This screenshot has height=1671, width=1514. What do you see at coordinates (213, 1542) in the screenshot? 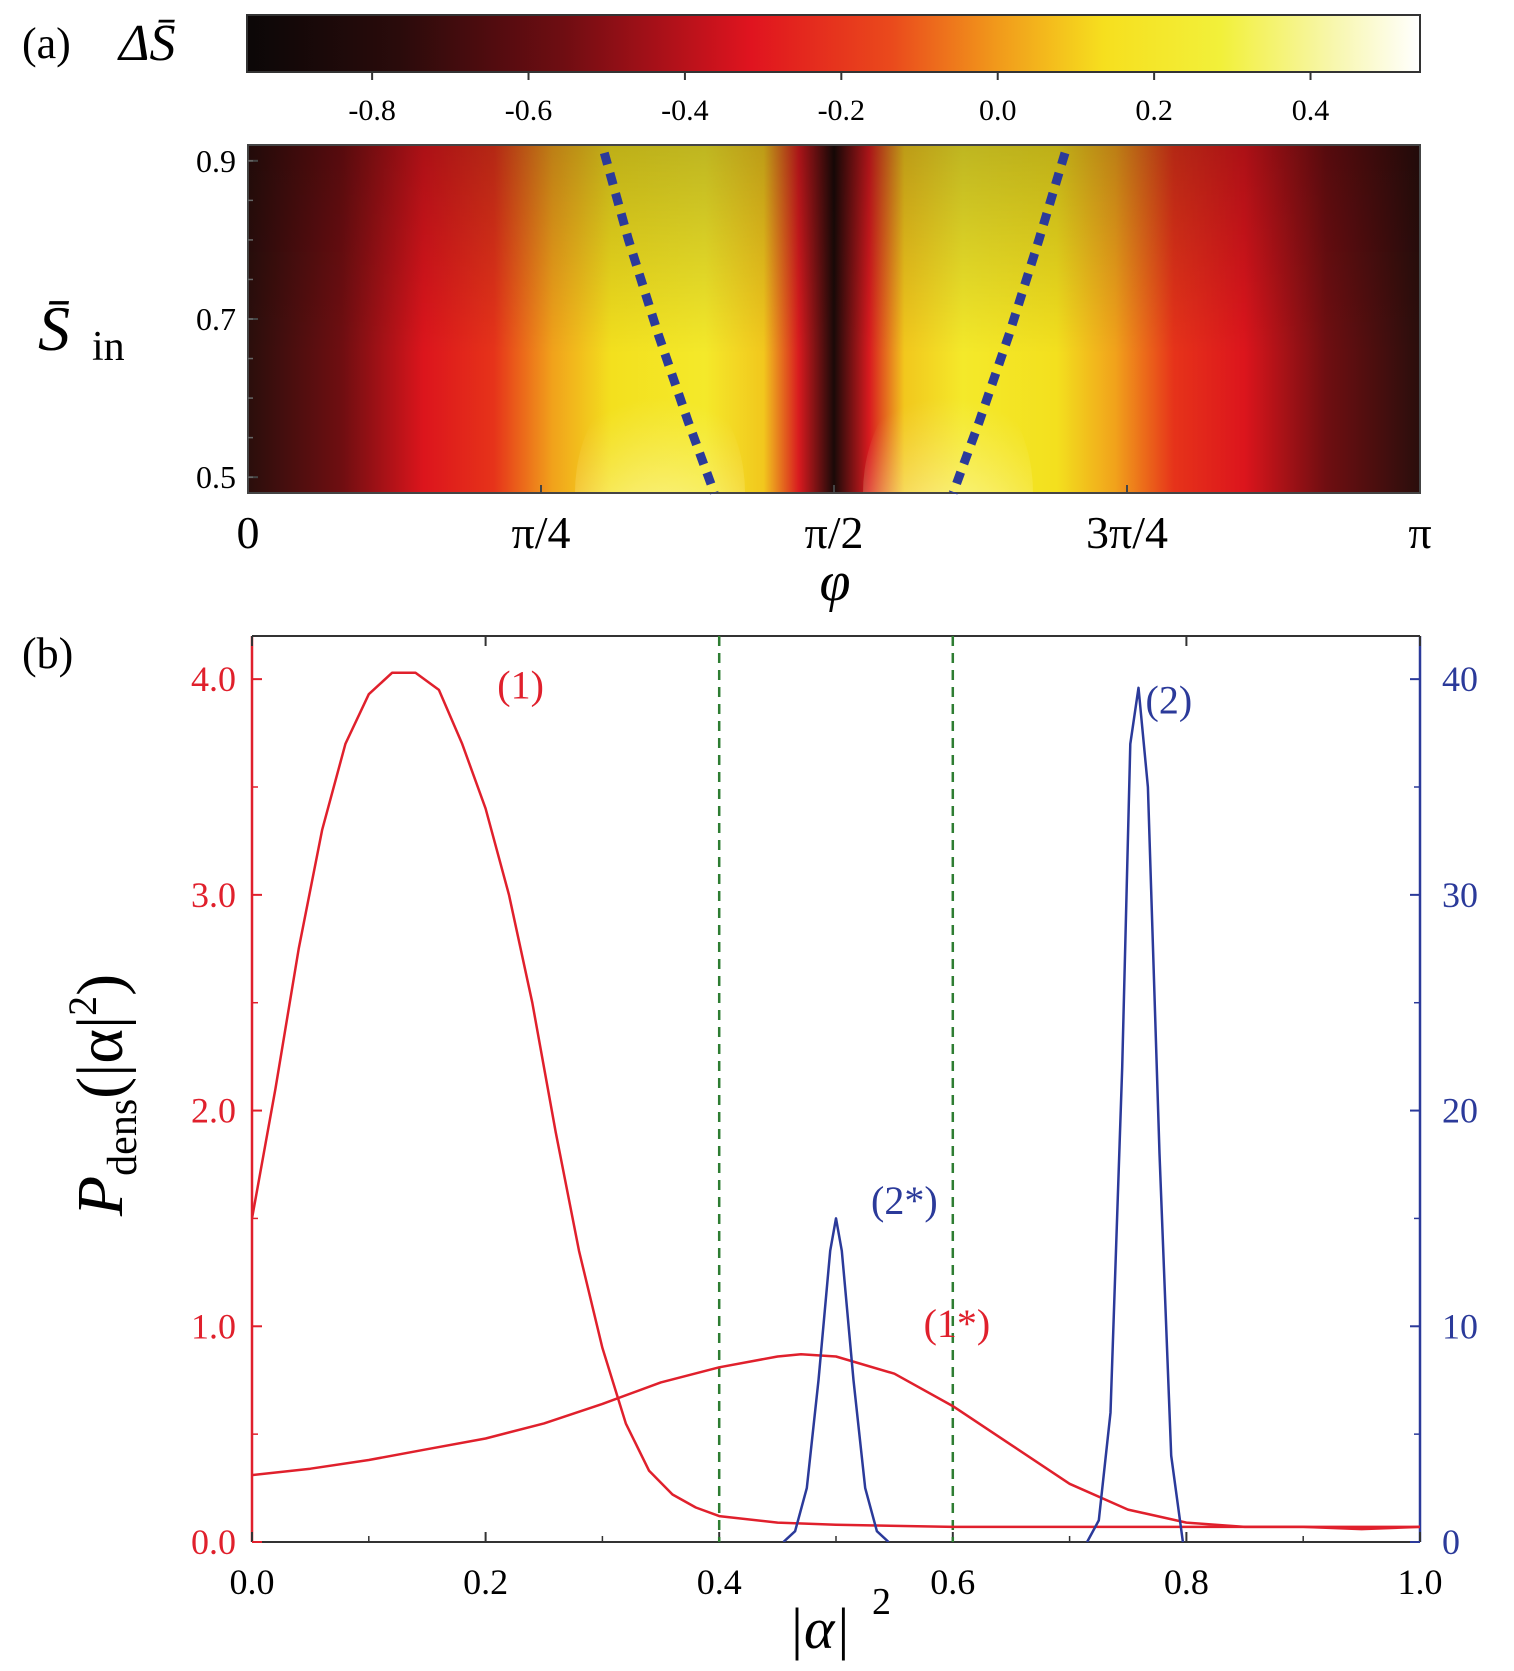
I see `left-y-tick-label: 0.0` at bounding box center [213, 1542].